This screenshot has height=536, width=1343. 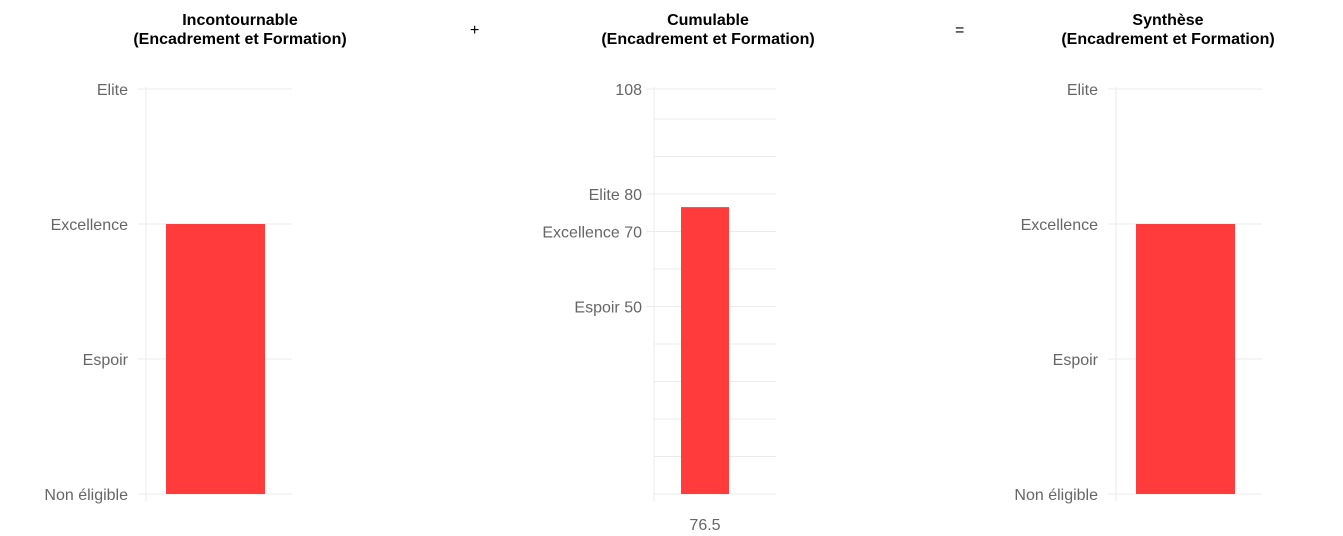 I want to click on chart3-title-line1: Synthèse, so click(x=1168, y=20).